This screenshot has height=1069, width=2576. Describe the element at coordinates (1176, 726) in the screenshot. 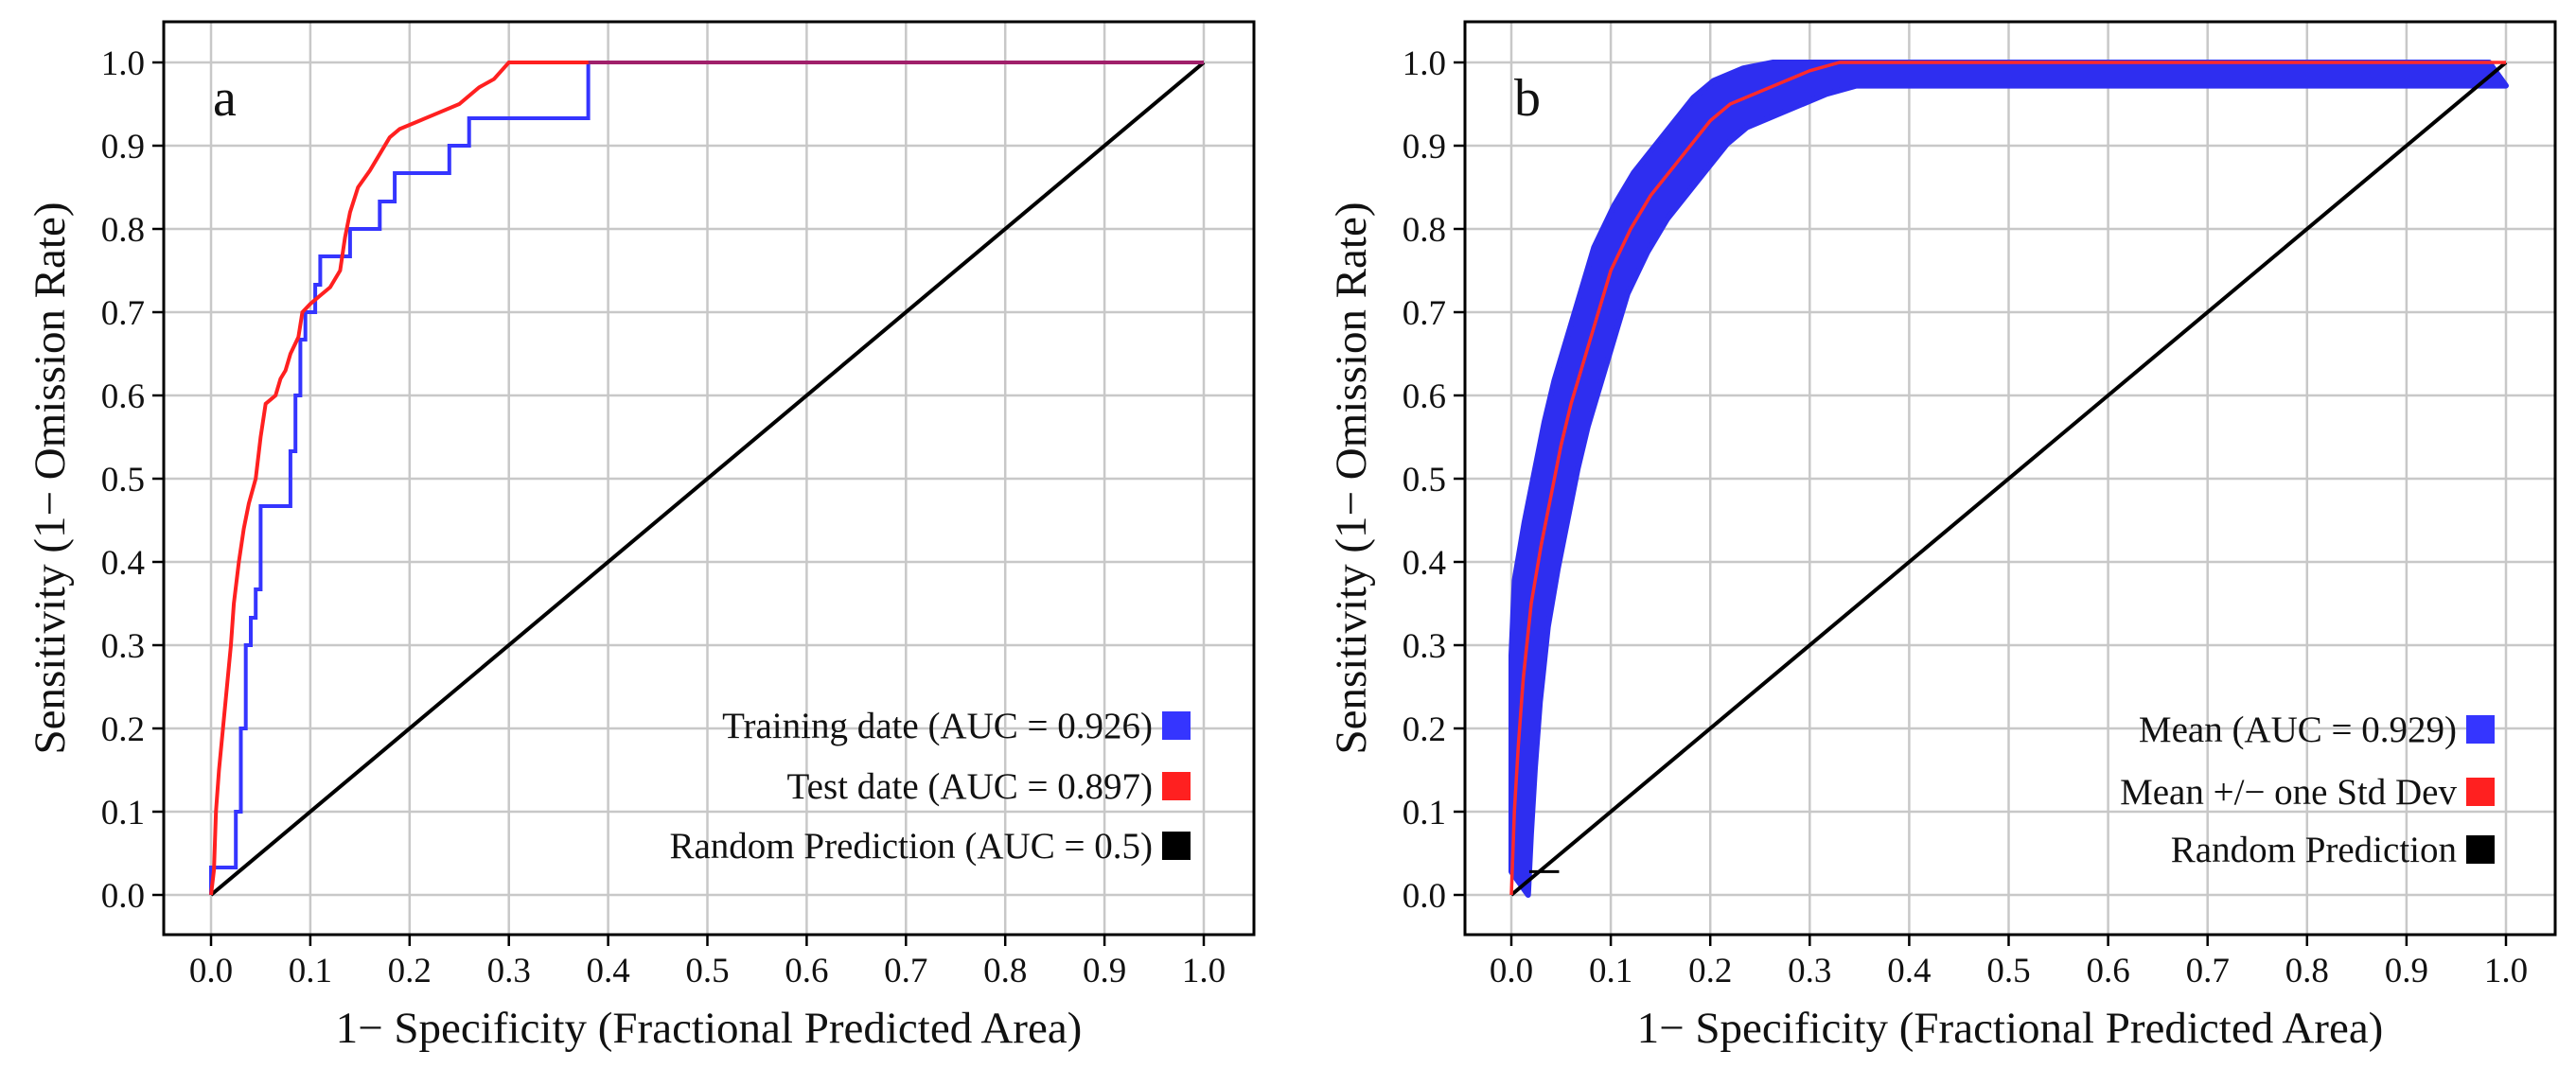

I see `legend-a-training-swatch` at that location.